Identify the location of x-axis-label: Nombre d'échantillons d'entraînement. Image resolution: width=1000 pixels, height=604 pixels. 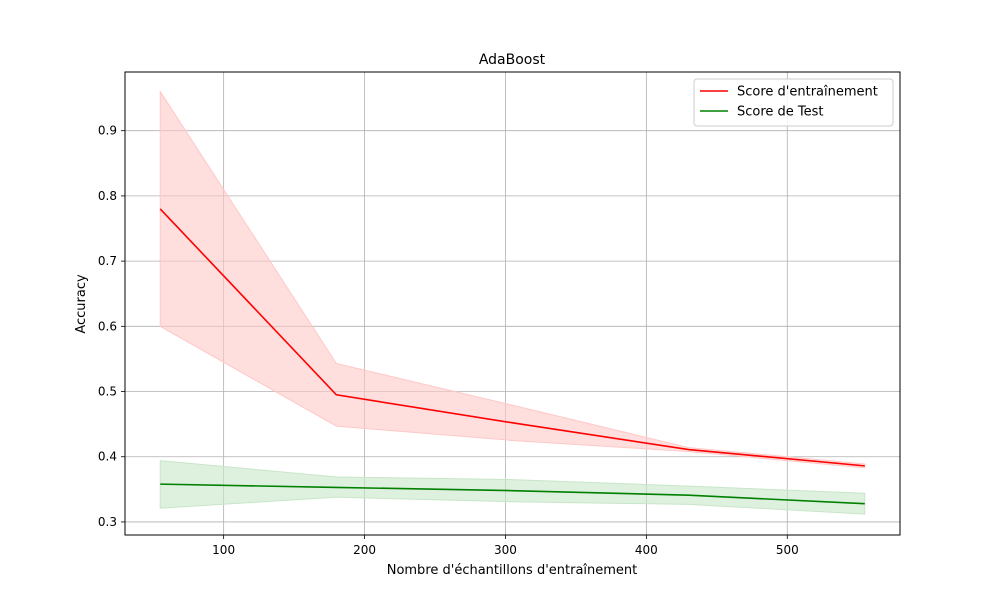
(512, 570).